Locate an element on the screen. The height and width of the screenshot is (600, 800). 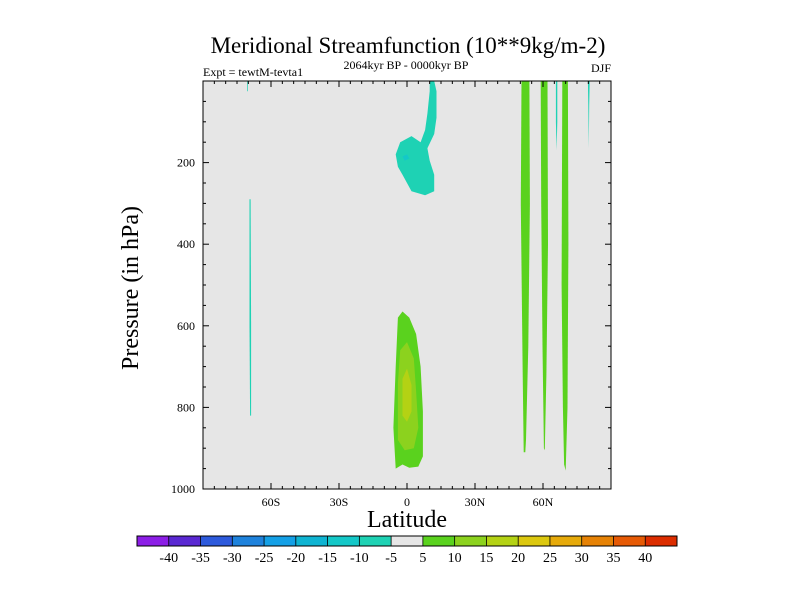
x-tick-label: 30S is located at coordinates (339, 502).